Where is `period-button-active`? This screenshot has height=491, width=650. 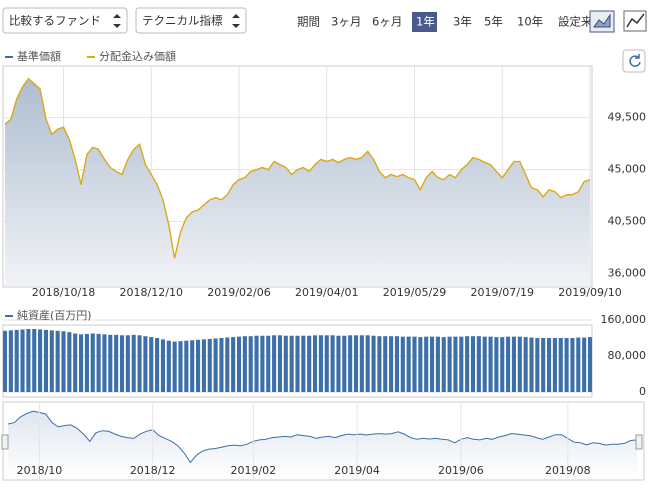 period-button-active is located at coordinates (424, 22).